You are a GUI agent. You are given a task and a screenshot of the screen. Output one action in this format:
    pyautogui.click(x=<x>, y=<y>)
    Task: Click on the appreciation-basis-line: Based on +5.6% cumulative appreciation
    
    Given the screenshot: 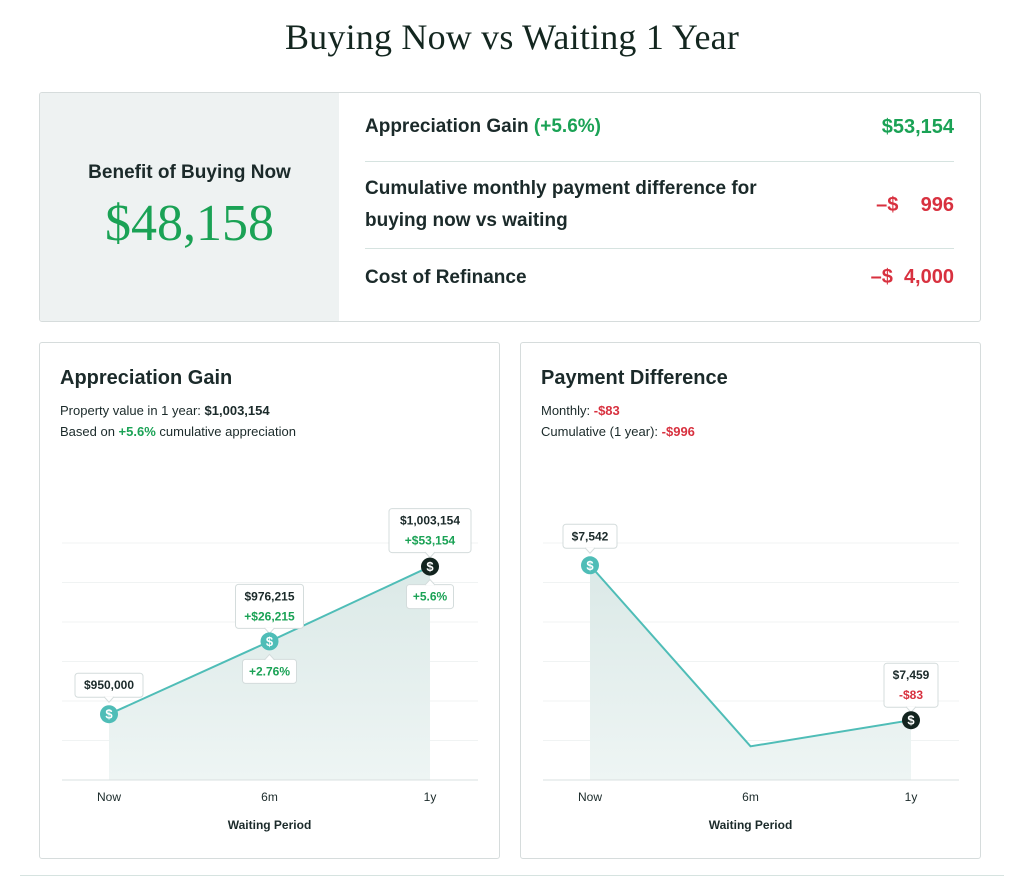 What is the action you would take?
    pyautogui.click(x=178, y=431)
    